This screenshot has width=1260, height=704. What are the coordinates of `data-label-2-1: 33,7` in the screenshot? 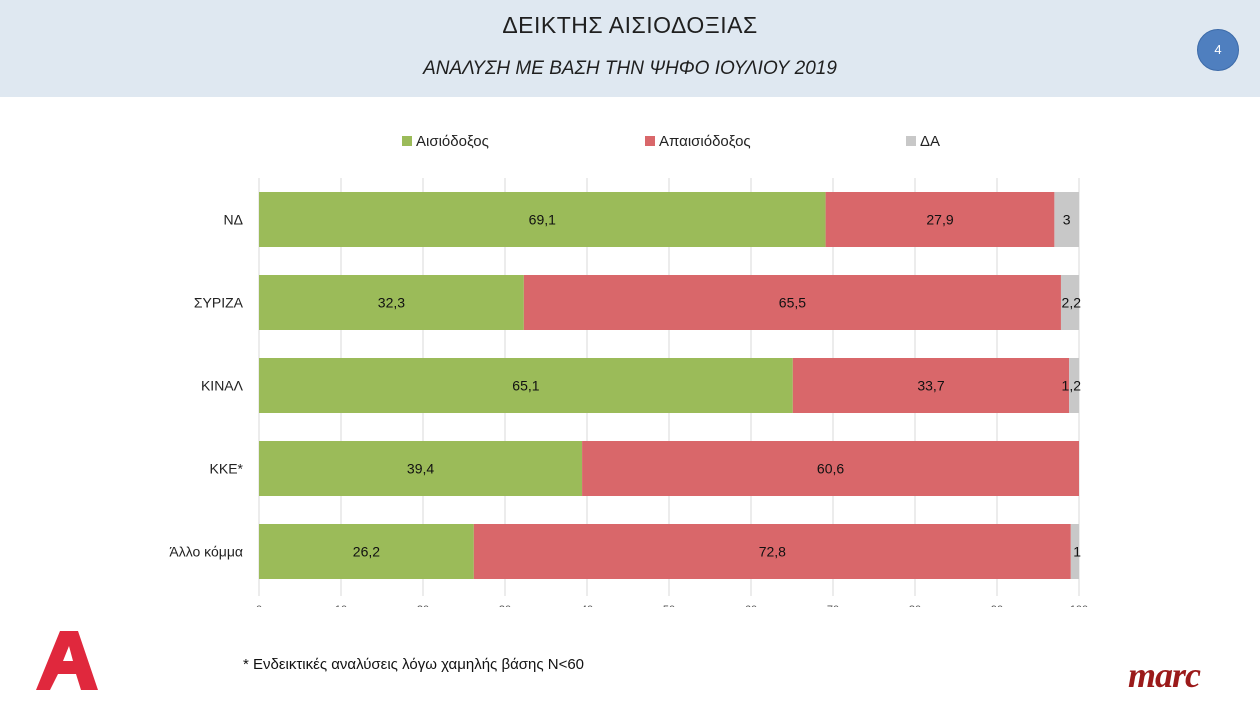 It's located at (930, 386).